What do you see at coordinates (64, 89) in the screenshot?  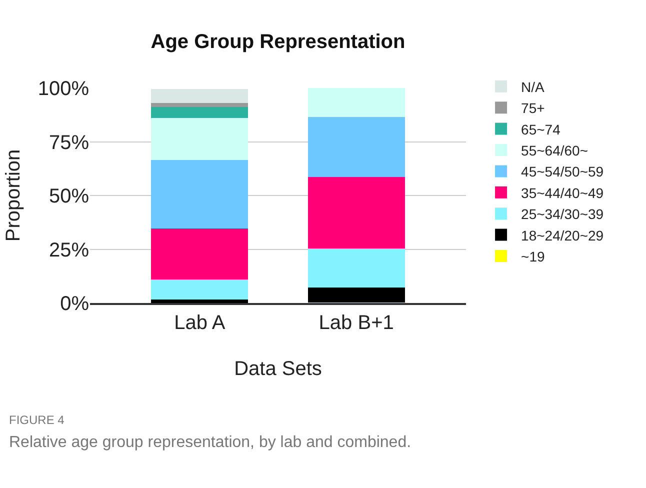 I see `y-tick-label: 100%` at bounding box center [64, 89].